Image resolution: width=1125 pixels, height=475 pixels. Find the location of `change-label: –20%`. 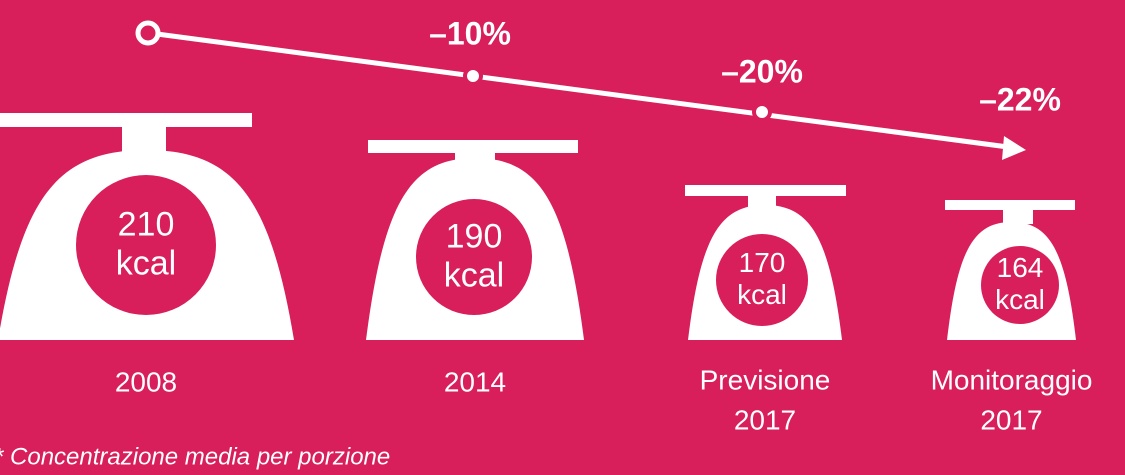

change-label: –20% is located at coordinates (762, 71).